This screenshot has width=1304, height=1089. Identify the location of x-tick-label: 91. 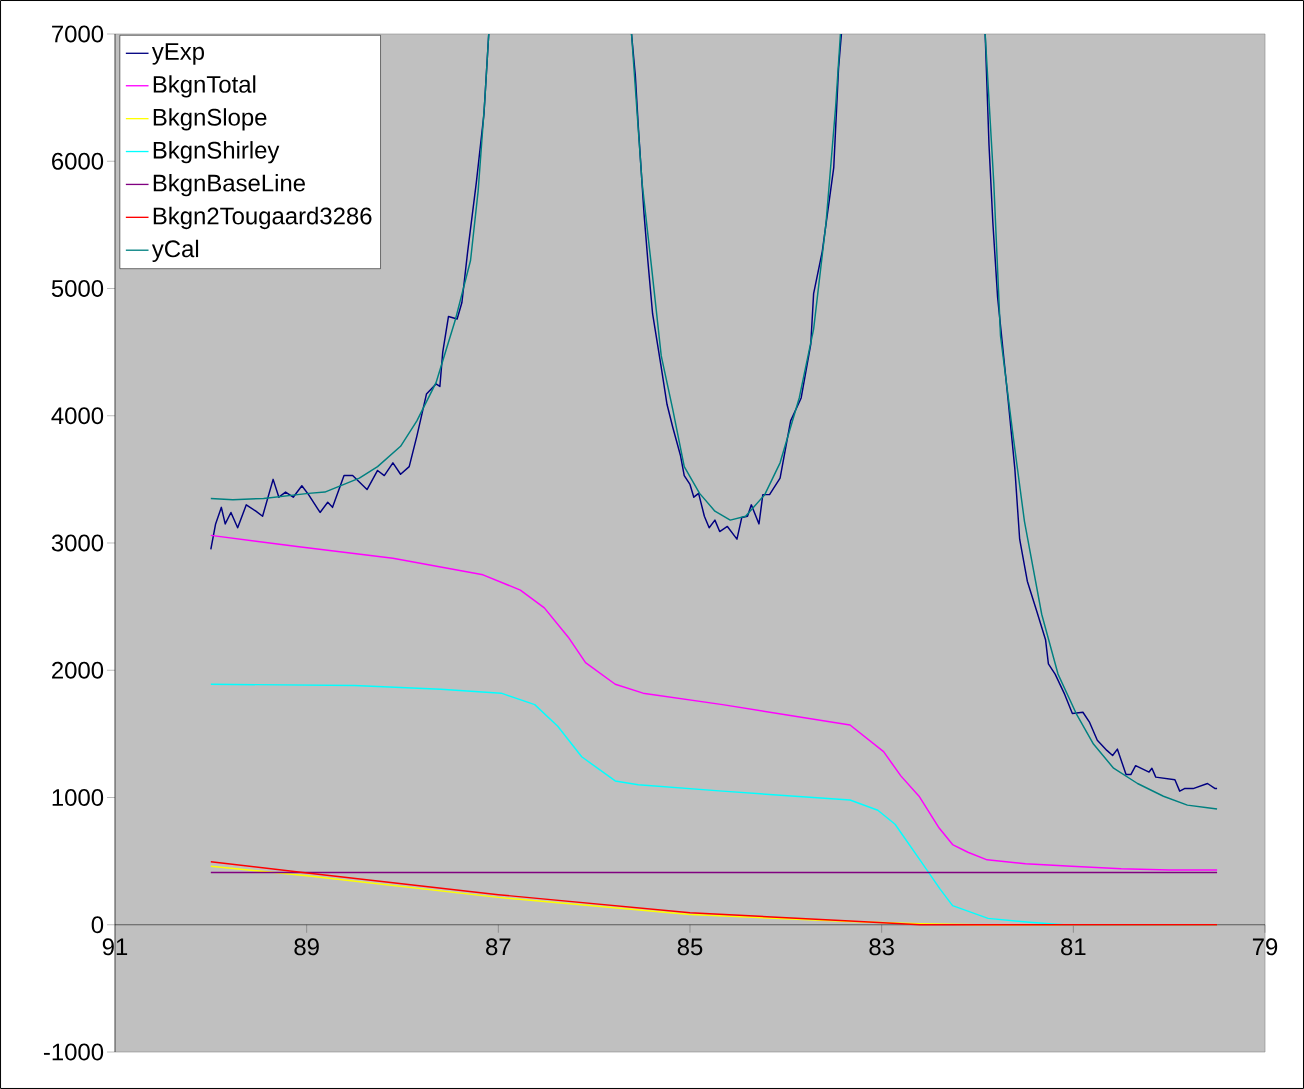
(115, 947).